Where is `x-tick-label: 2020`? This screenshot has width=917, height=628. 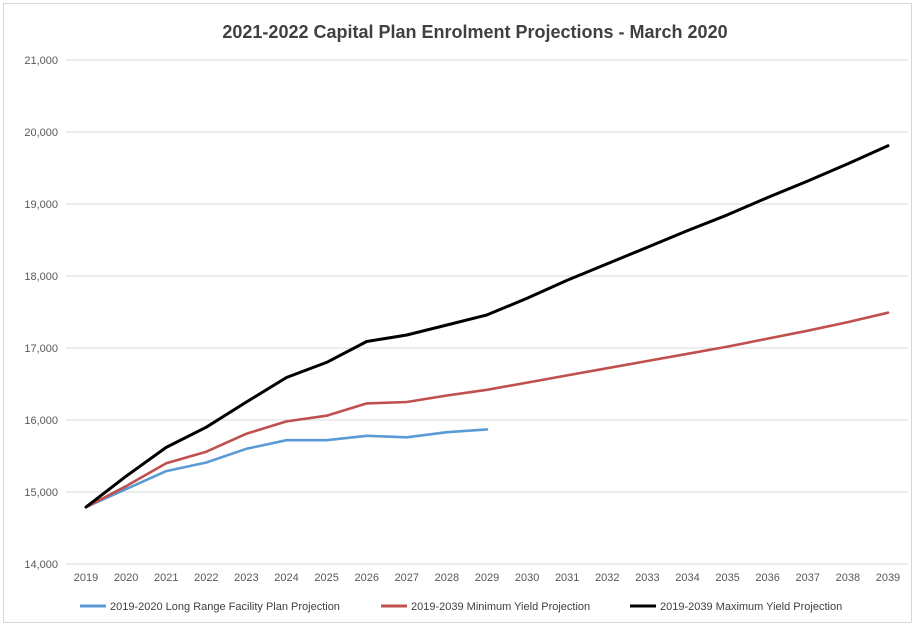 x-tick-label: 2020 is located at coordinates (126, 578).